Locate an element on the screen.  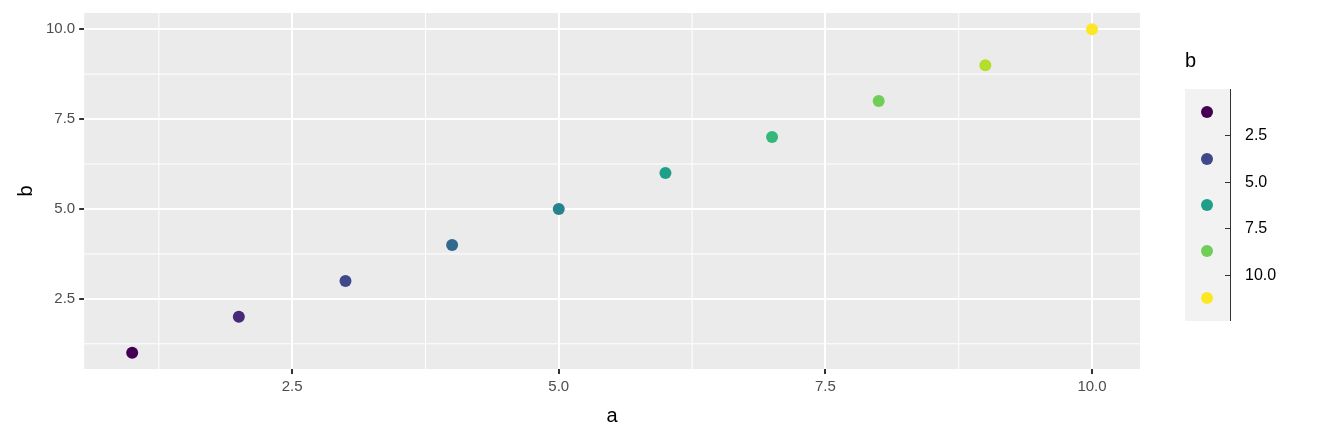
color-bar-title: b is located at coordinates (1191, 60).